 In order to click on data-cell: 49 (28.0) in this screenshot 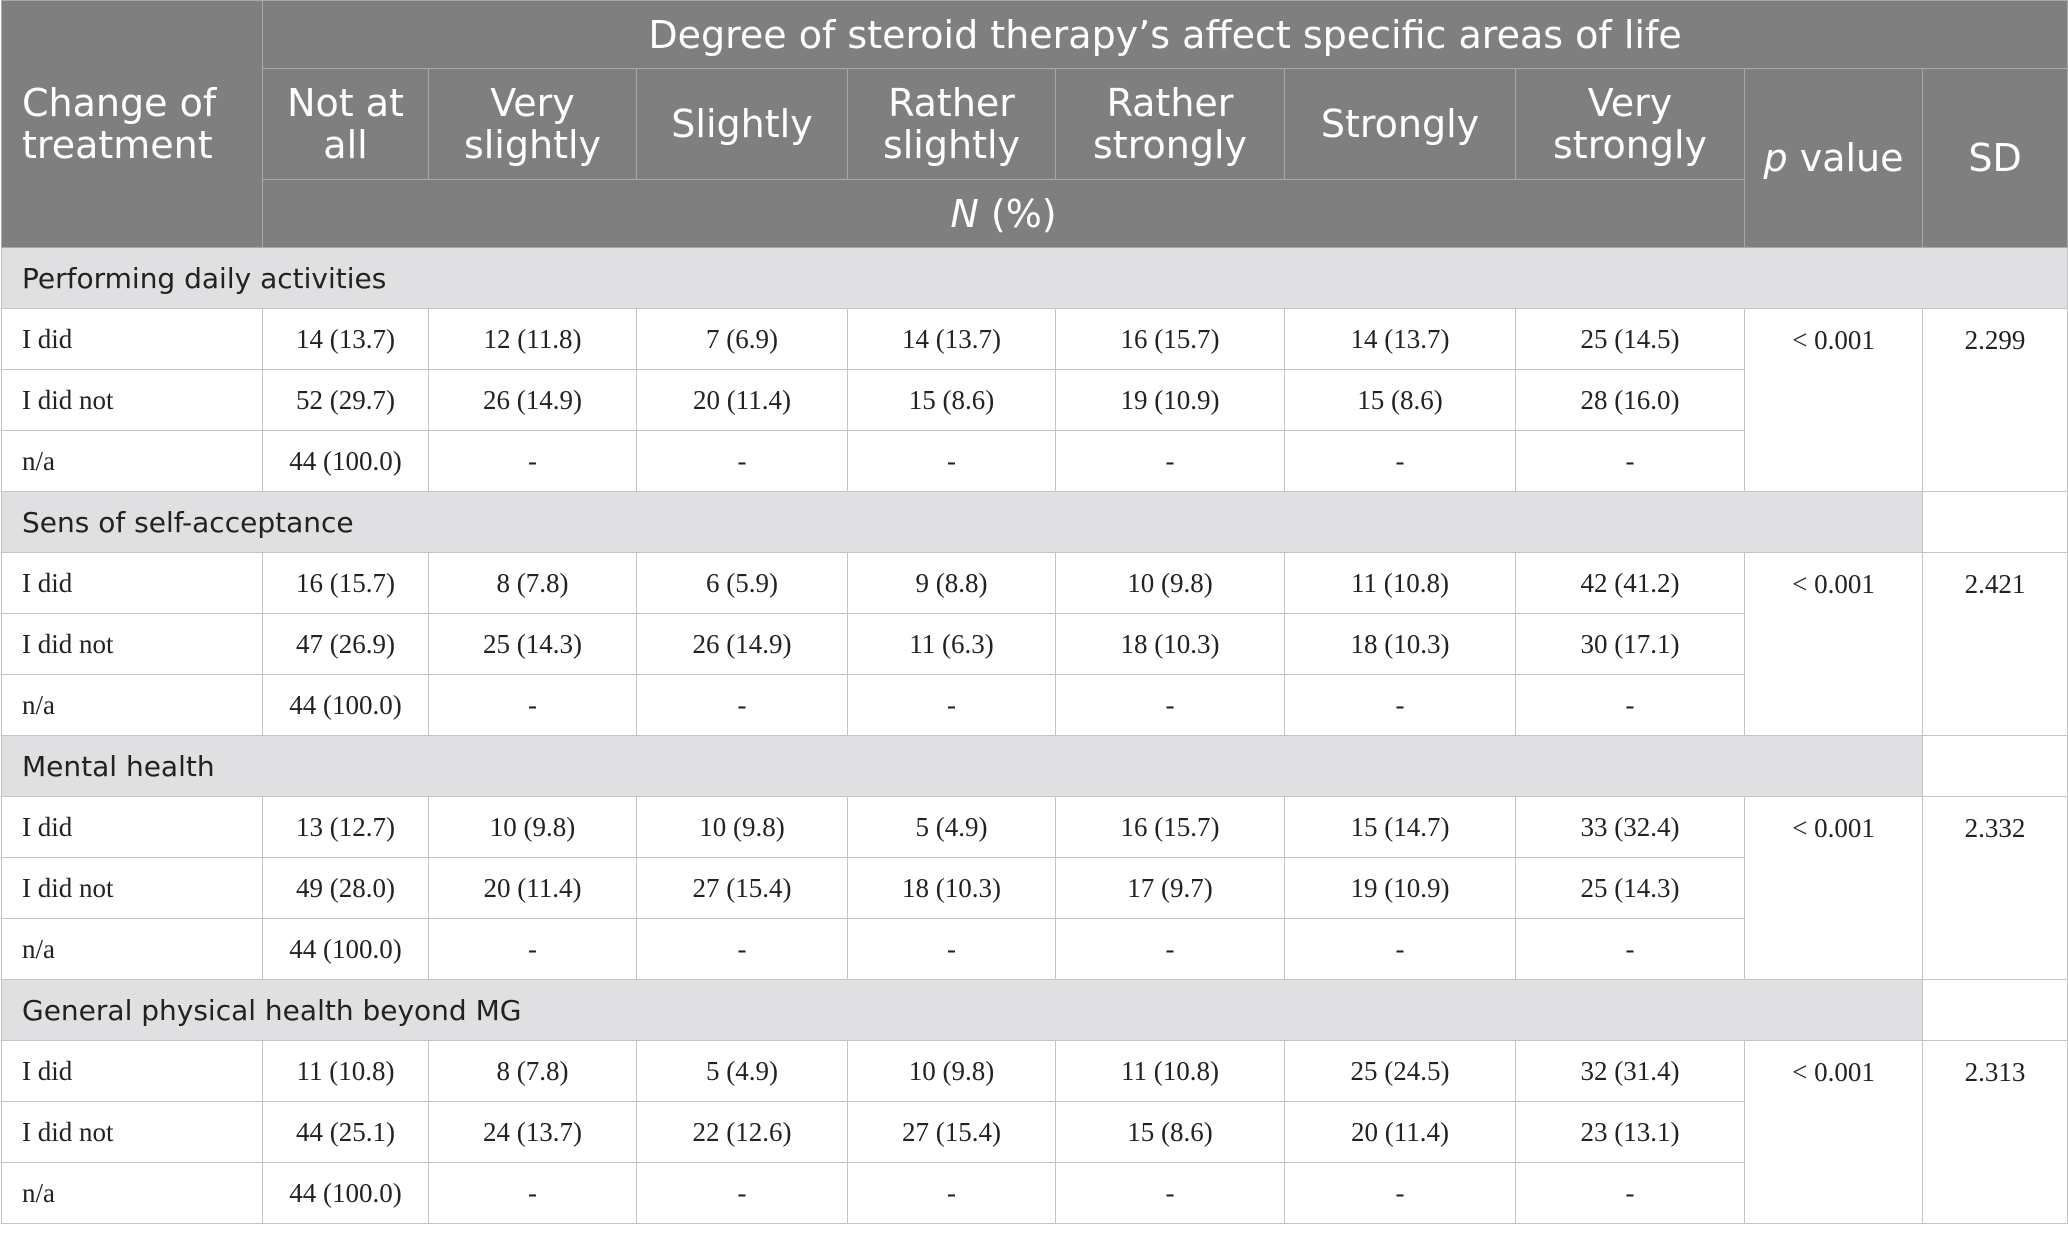, I will do `click(345, 888)`.